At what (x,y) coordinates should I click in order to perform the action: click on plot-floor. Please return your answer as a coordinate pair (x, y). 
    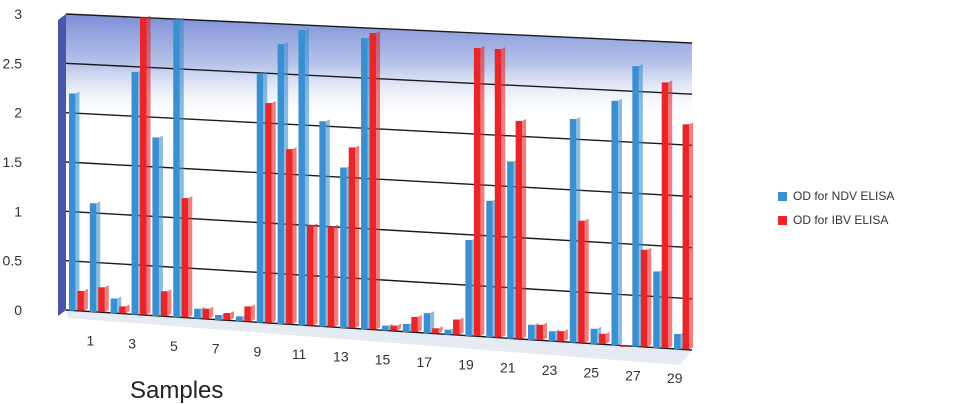
    Looking at the image, I should click on (379, 337).